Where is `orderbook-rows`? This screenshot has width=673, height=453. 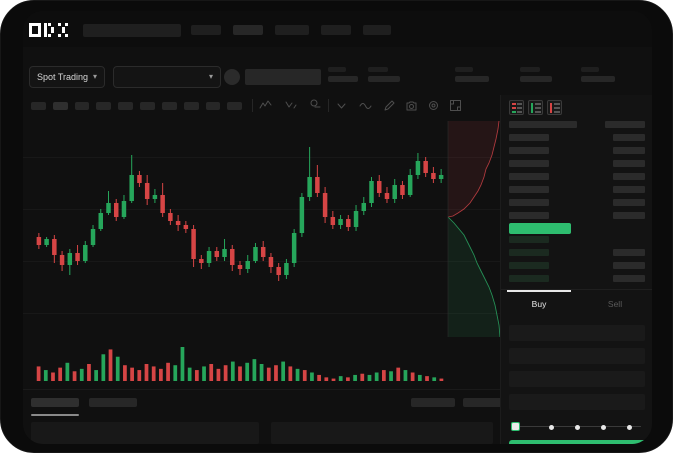
orderbook-rows is located at coordinates (576, 204).